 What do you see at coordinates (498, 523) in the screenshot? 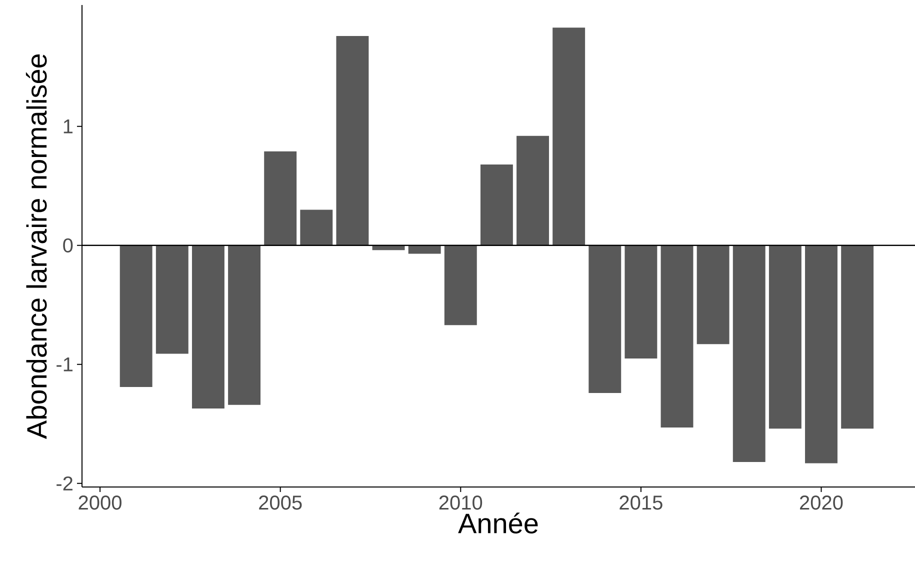
I see `x-axis-title: Année` at bounding box center [498, 523].